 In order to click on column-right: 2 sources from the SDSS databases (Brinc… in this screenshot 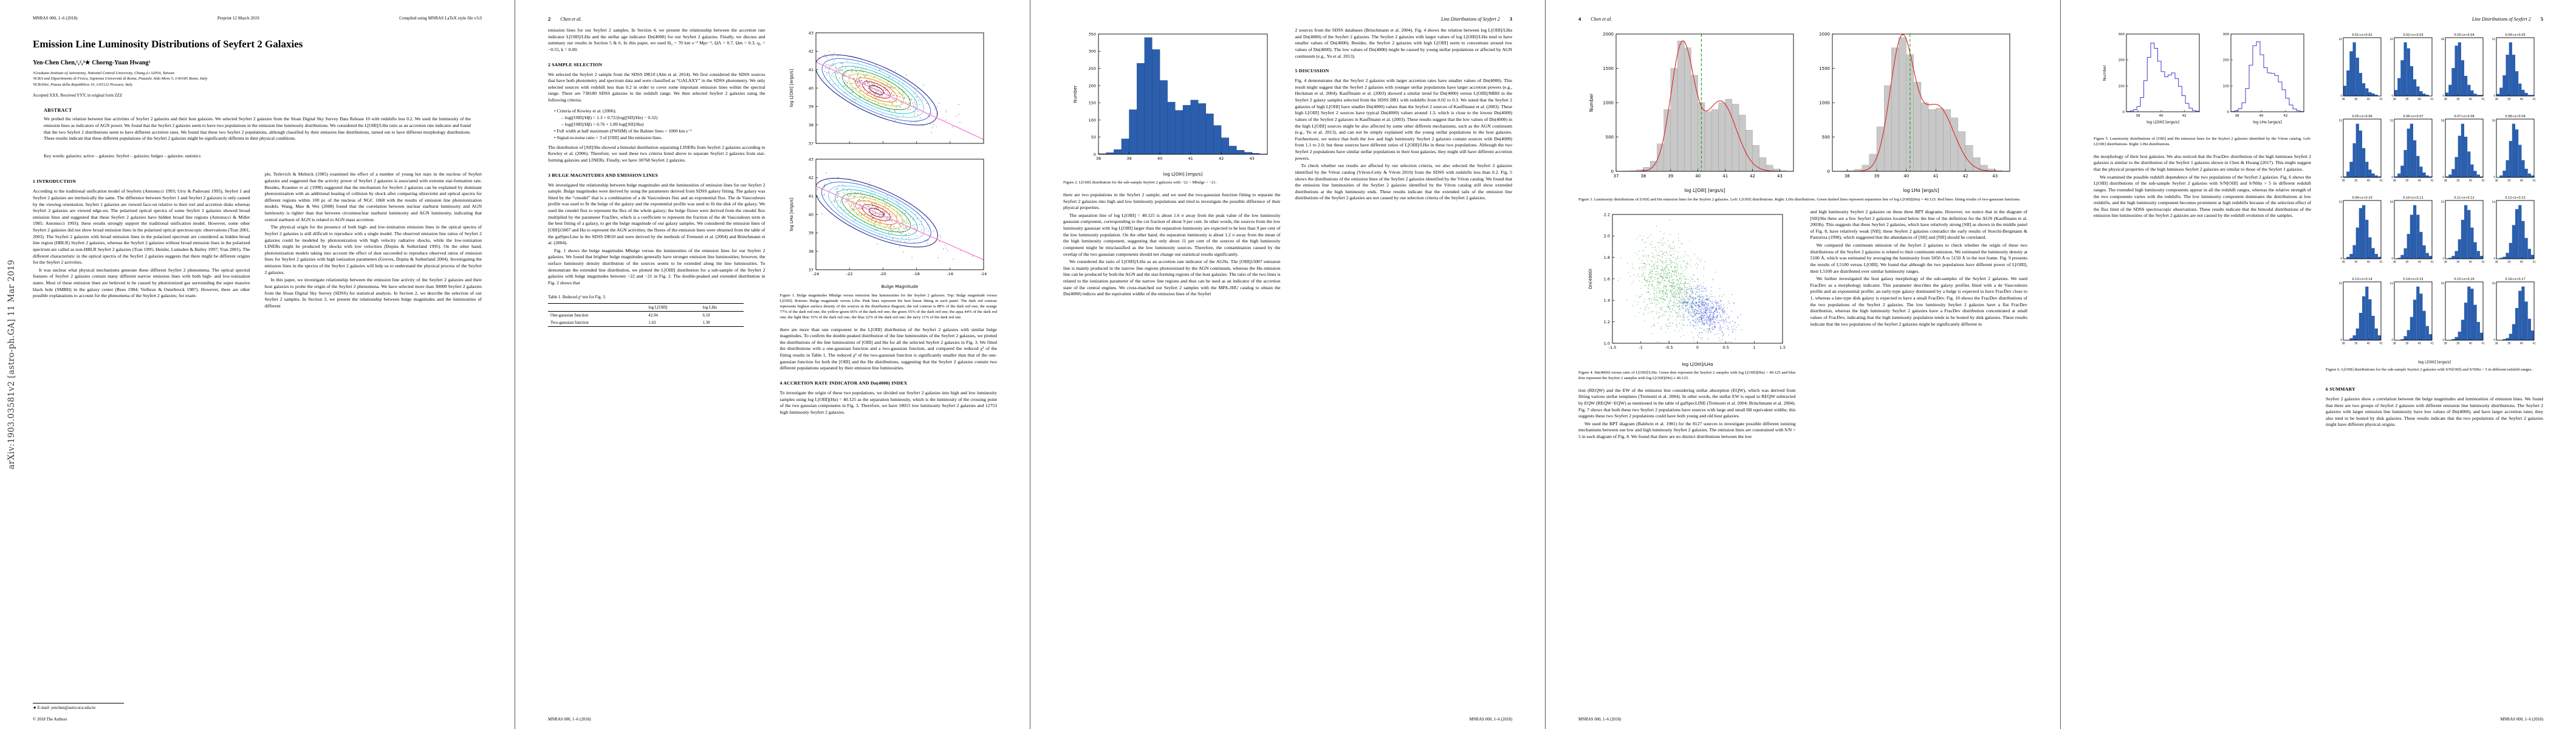, I will do `click(1404, 369)`.